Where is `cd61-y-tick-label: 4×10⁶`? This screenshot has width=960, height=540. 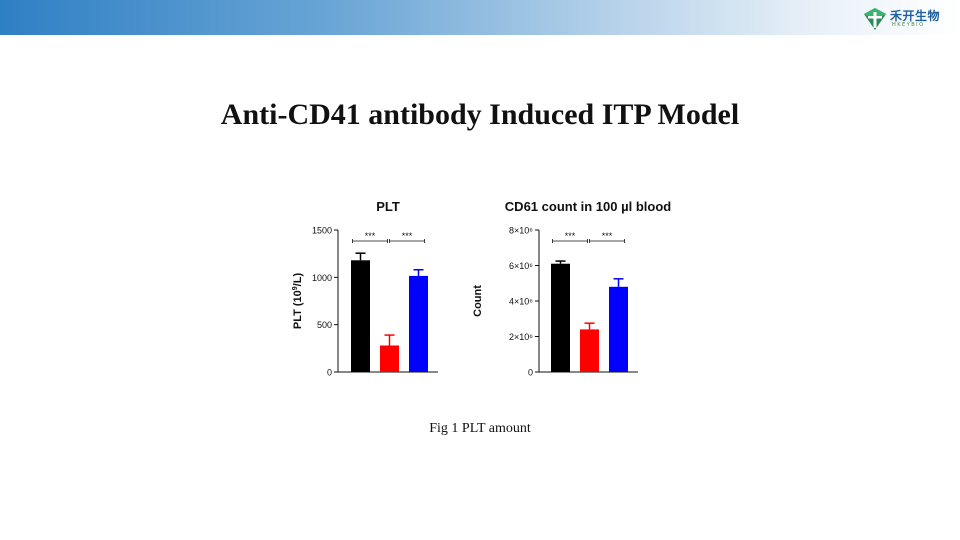
cd61-y-tick-label: 4×10⁶ is located at coordinates (521, 302).